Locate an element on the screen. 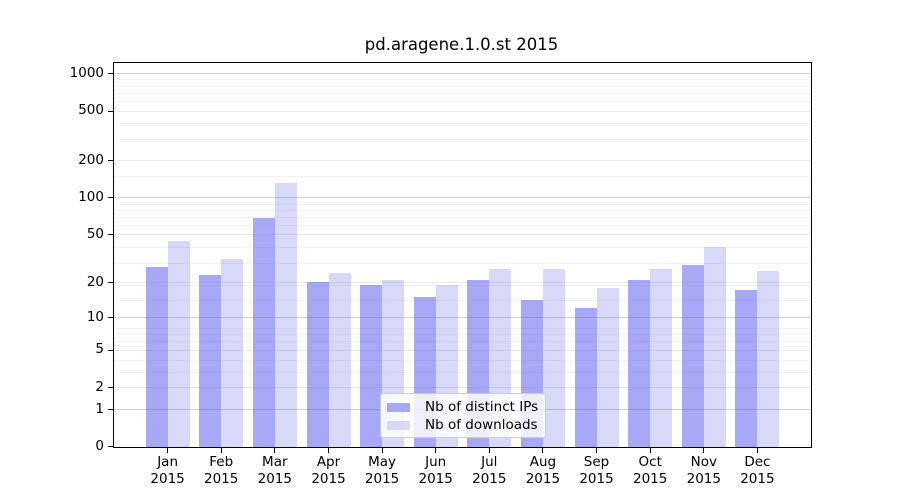  x-tick-label: Oct 2015 is located at coordinates (650, 471).